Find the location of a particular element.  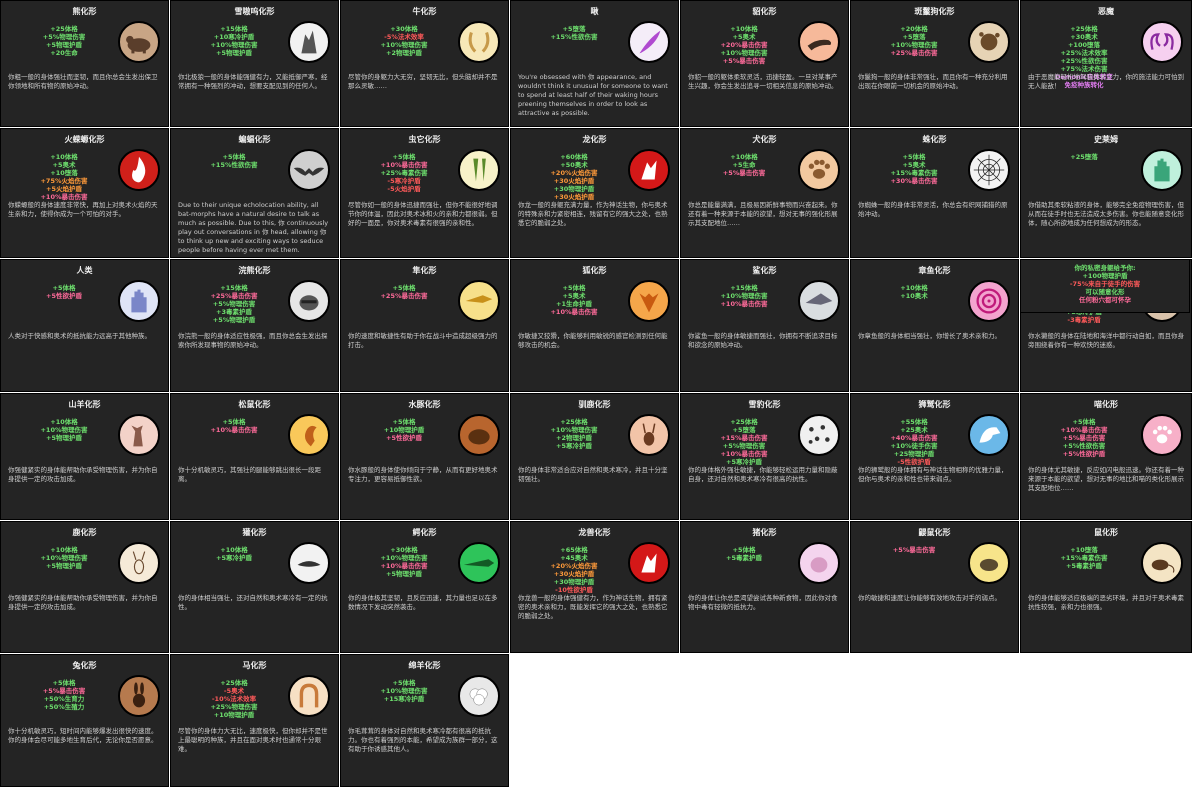

race-card: 章鱼化形 +10体格 +10奥术 你章鱼般的身体相当强壮，你增长了奥术亲和力。 is located at coordinates (934, 325).